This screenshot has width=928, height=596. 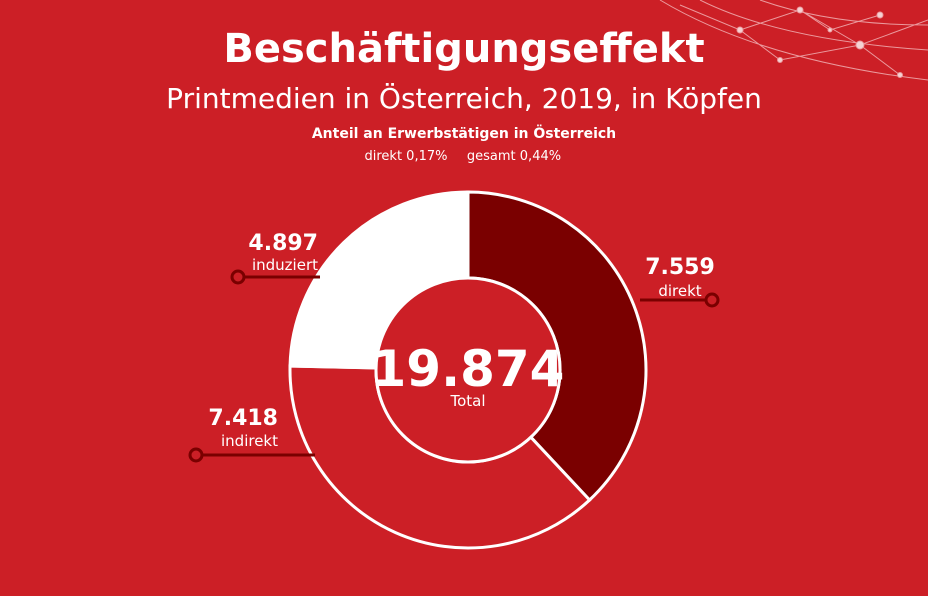 I want to click on note: gesamt 0,44%, so click(x=514, y=156).